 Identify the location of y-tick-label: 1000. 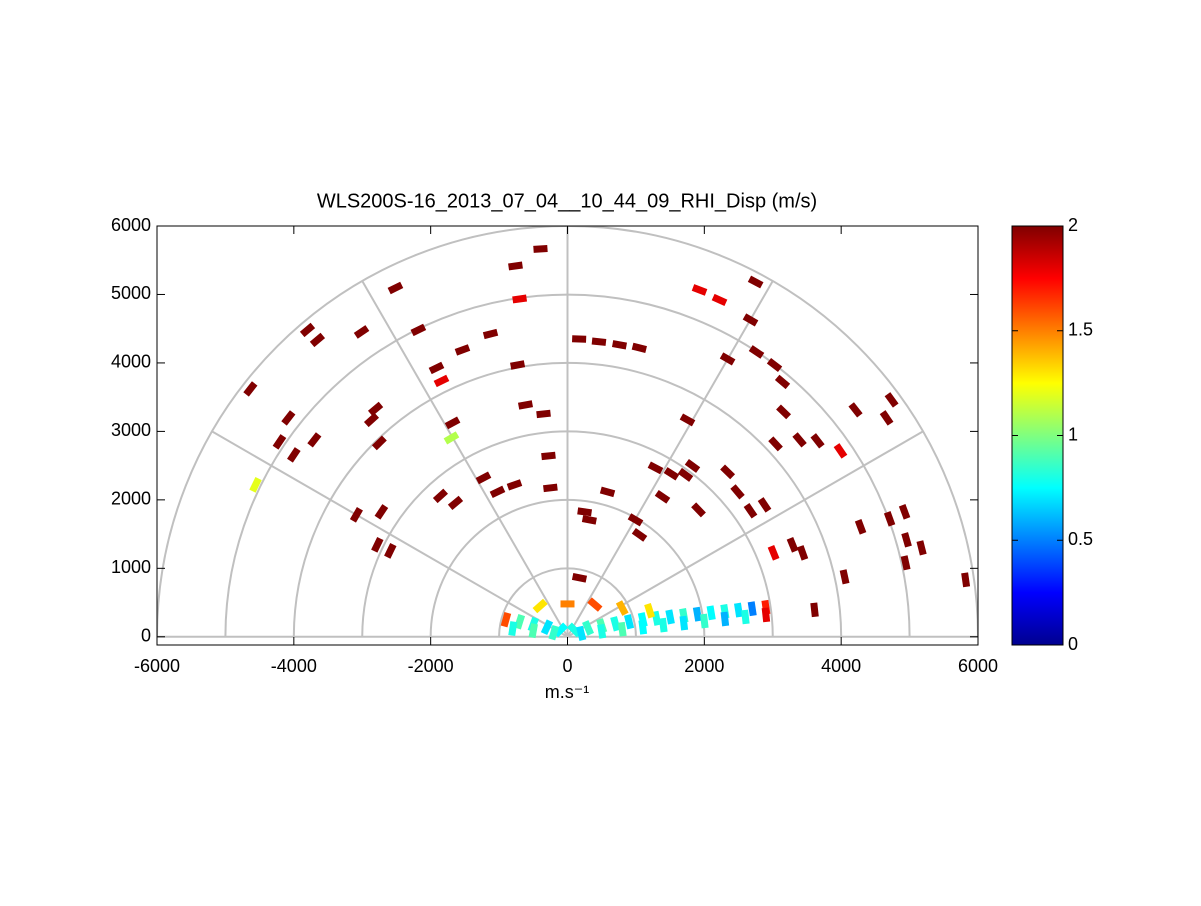
(131, 567).